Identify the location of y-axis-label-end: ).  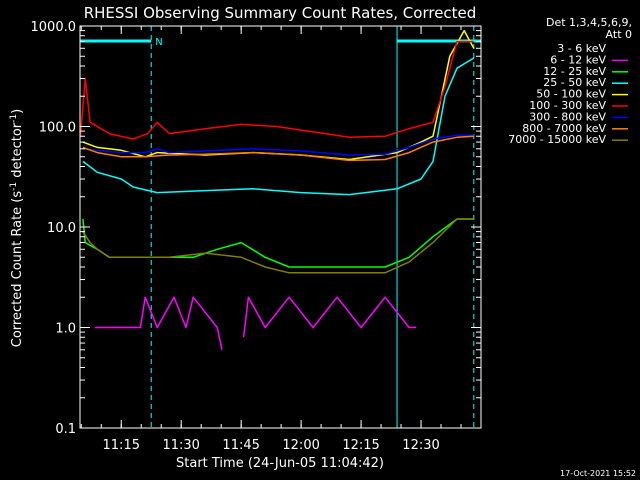
(17, 111).